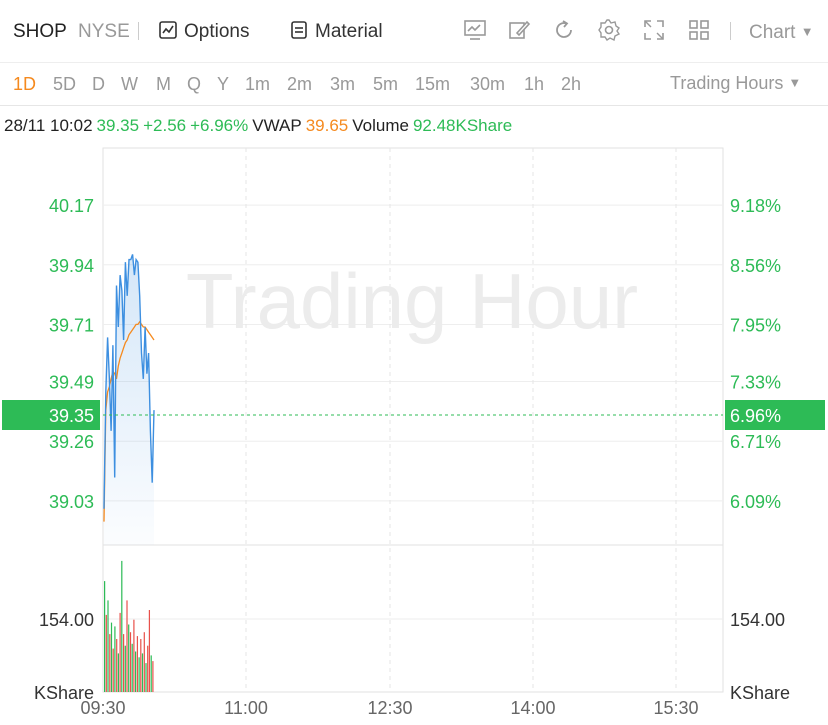  Describe the element at coordinates (277, 125) in the screenshot. I see `vwap-label: VWAP` at that location.